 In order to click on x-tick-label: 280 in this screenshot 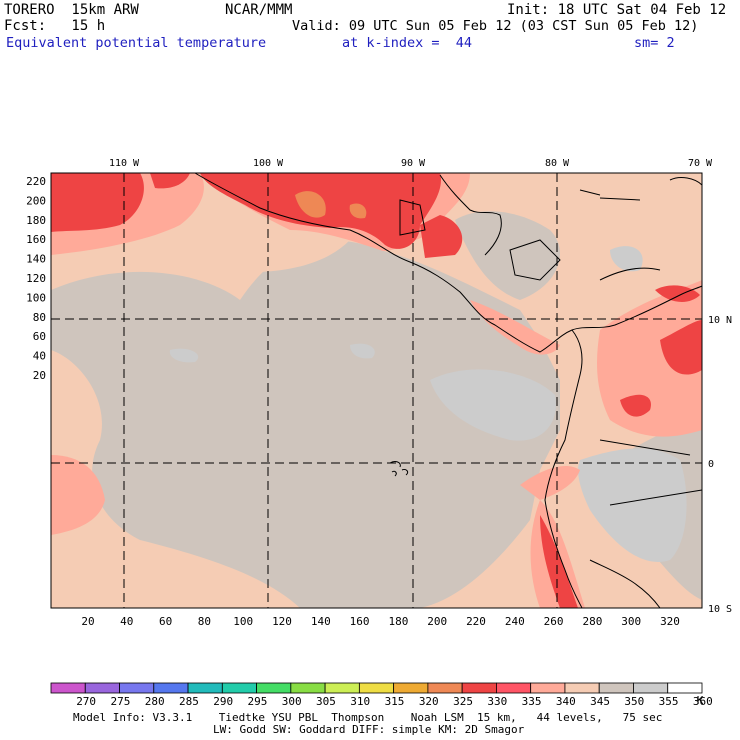, I will do `click(592, 621)`.